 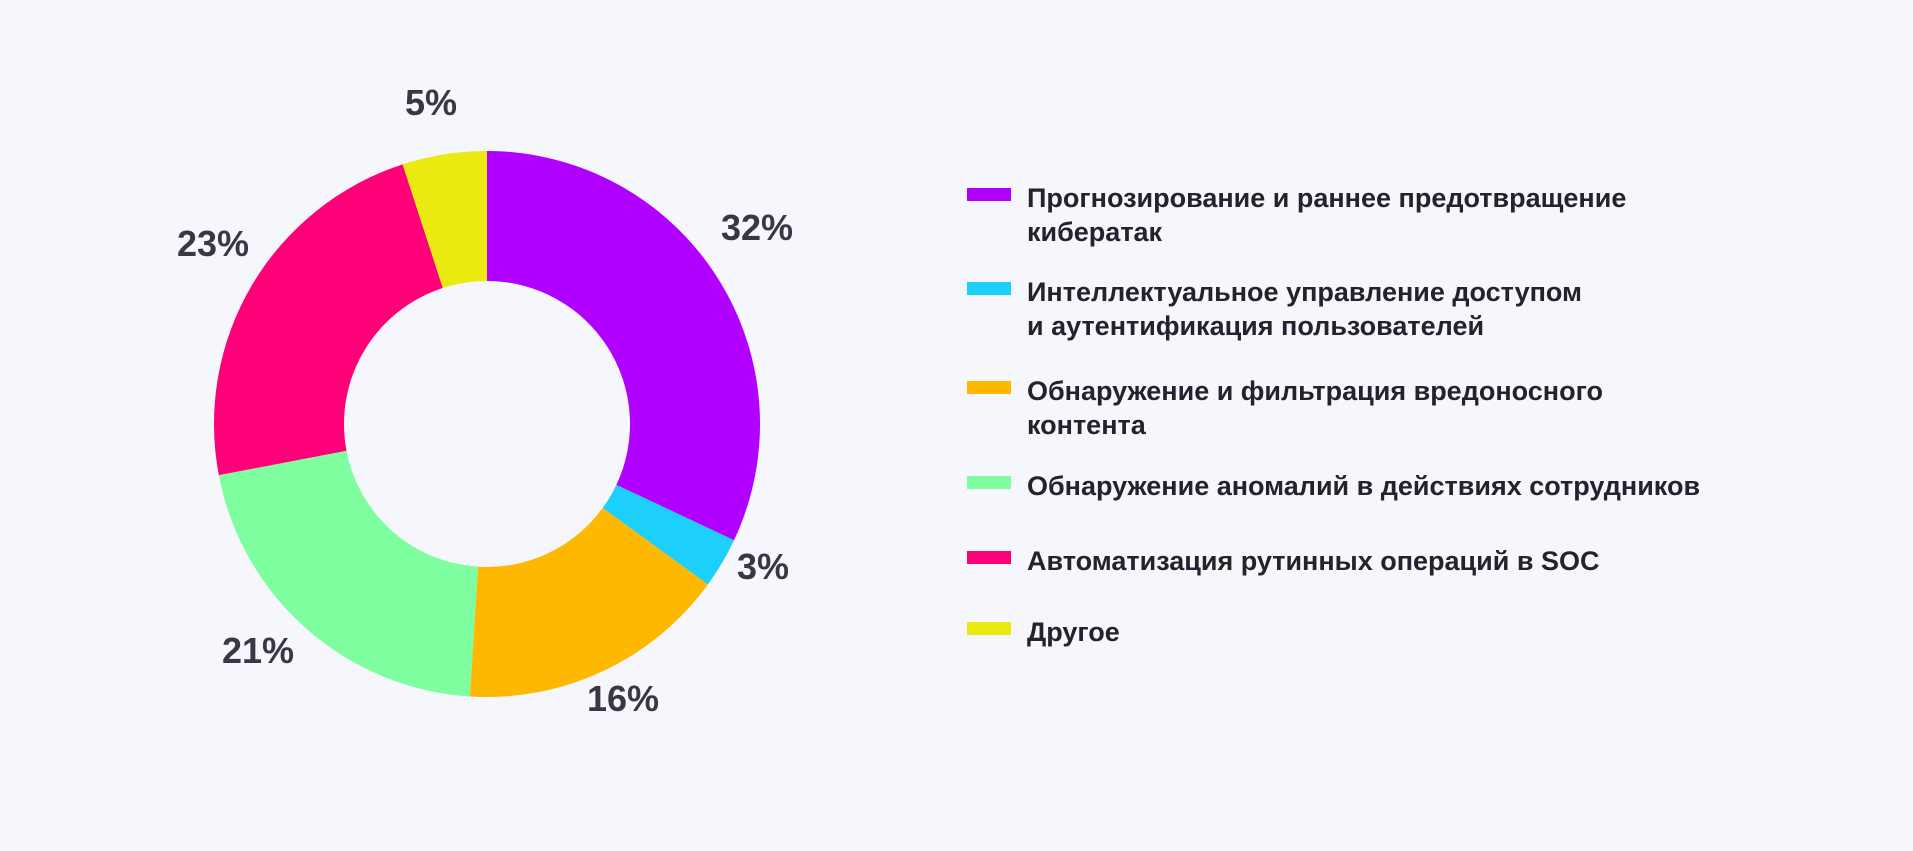 What do you see at coordinates (1326, 198) in the screenshot?
I see `legend-label-line: Прогнозирование и раннее предотвращение` at bounding box center [1326, 198].